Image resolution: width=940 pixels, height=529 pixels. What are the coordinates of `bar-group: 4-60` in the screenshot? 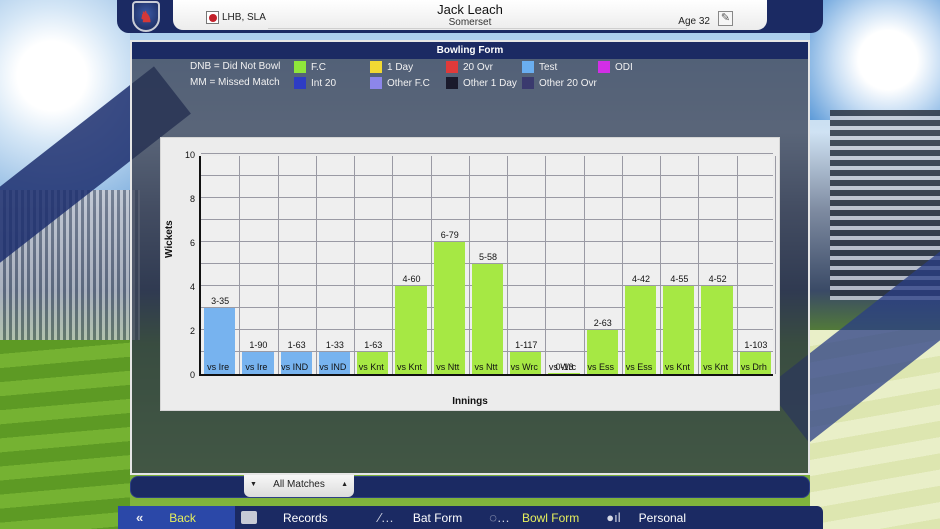 It's located at (411, 264).